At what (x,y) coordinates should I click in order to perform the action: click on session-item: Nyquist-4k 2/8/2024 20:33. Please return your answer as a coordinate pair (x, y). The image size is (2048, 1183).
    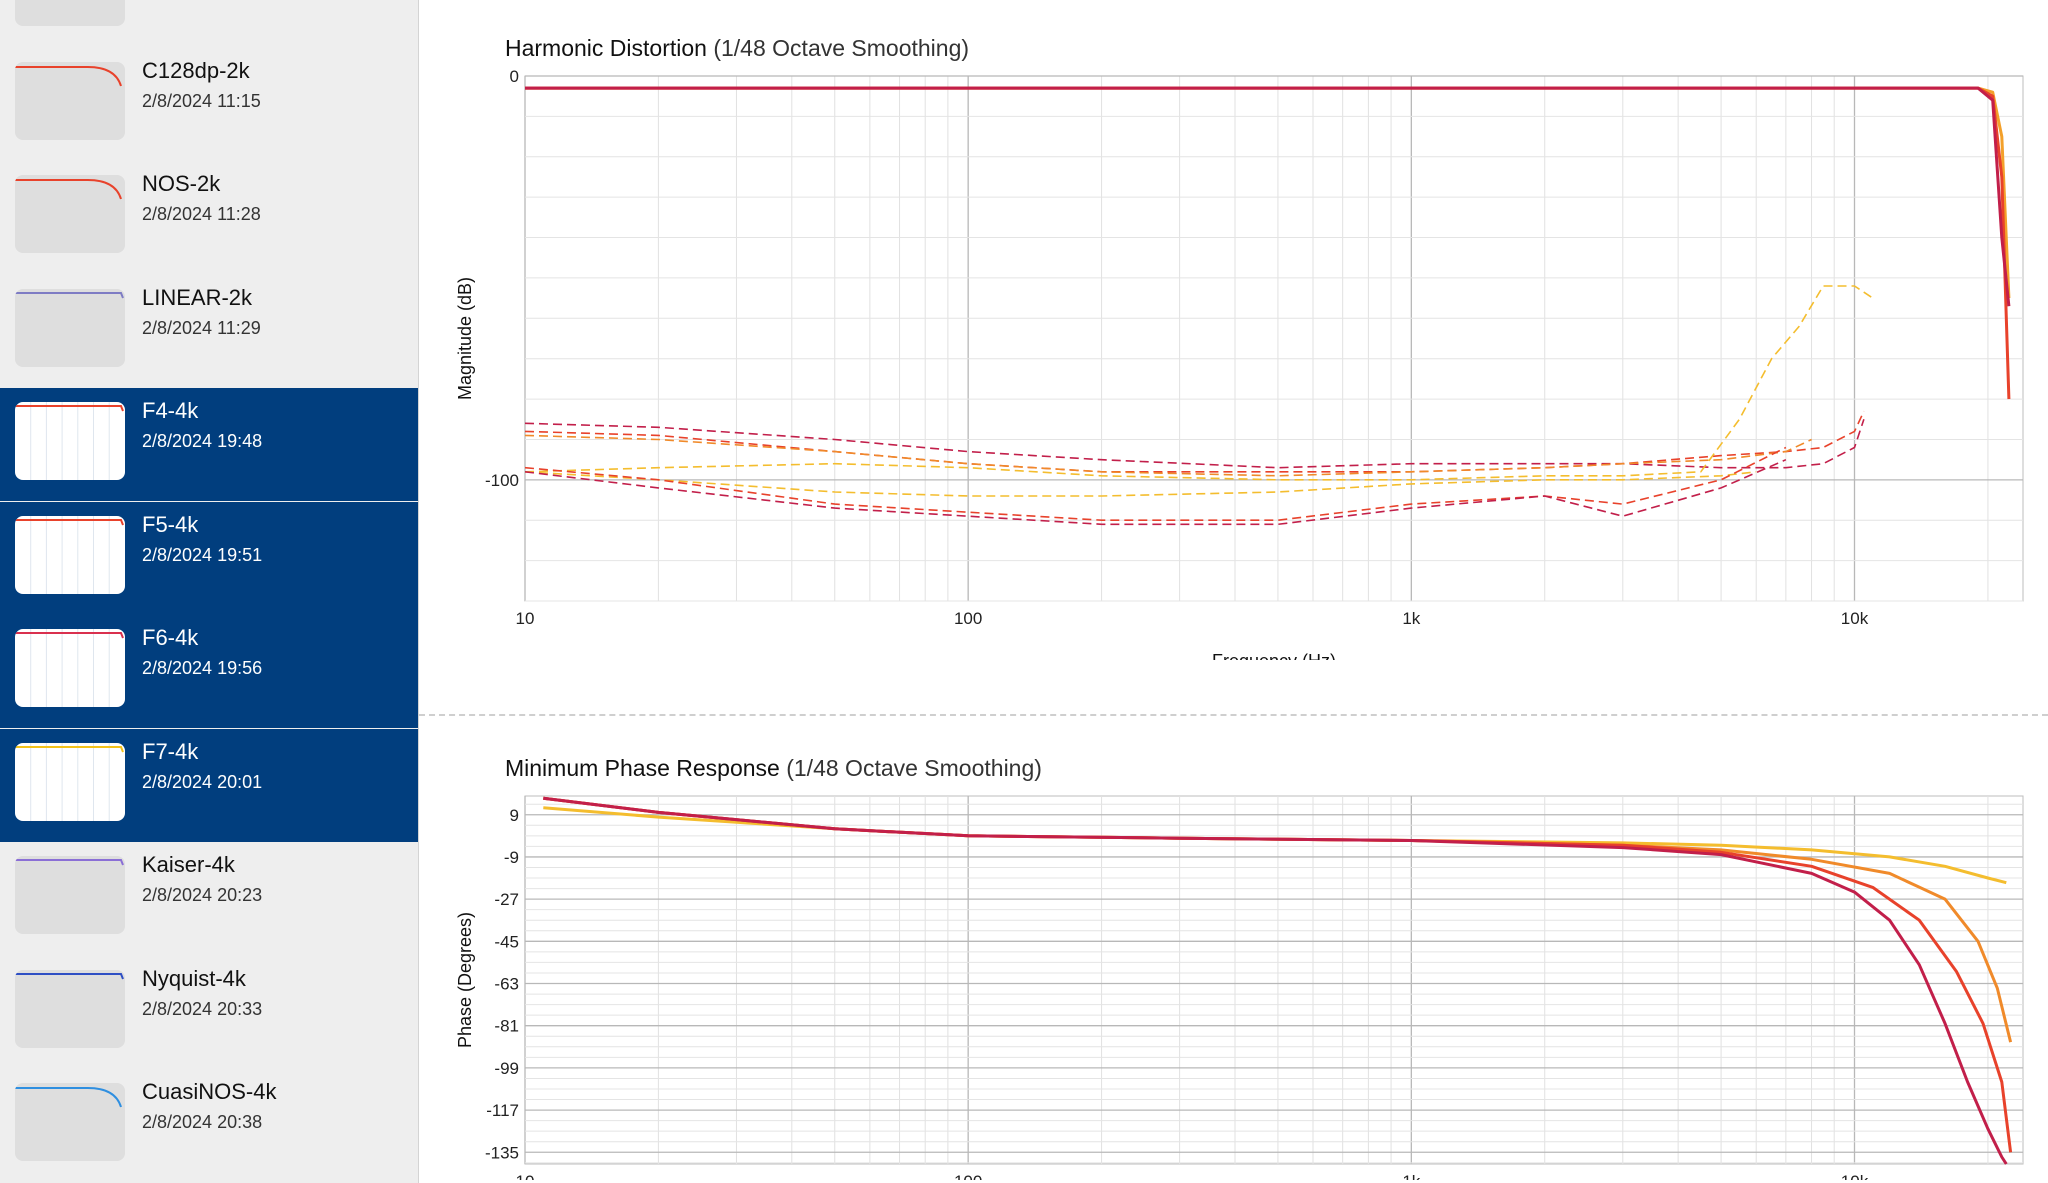
    Looking at the image, I should click on (209, 1012).